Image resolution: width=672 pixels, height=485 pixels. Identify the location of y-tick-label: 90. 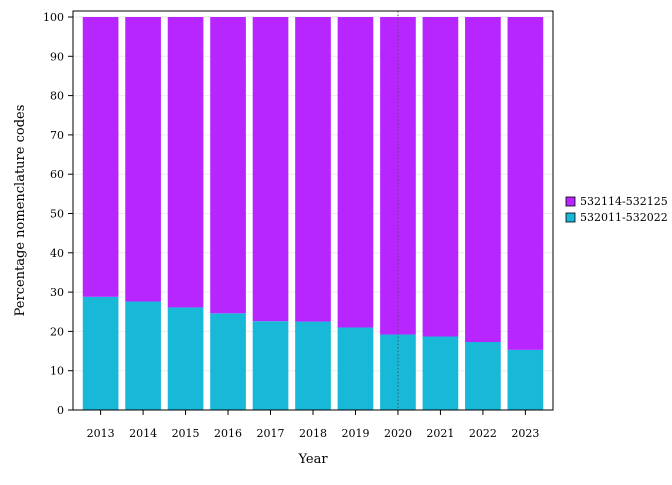
(57, 56).